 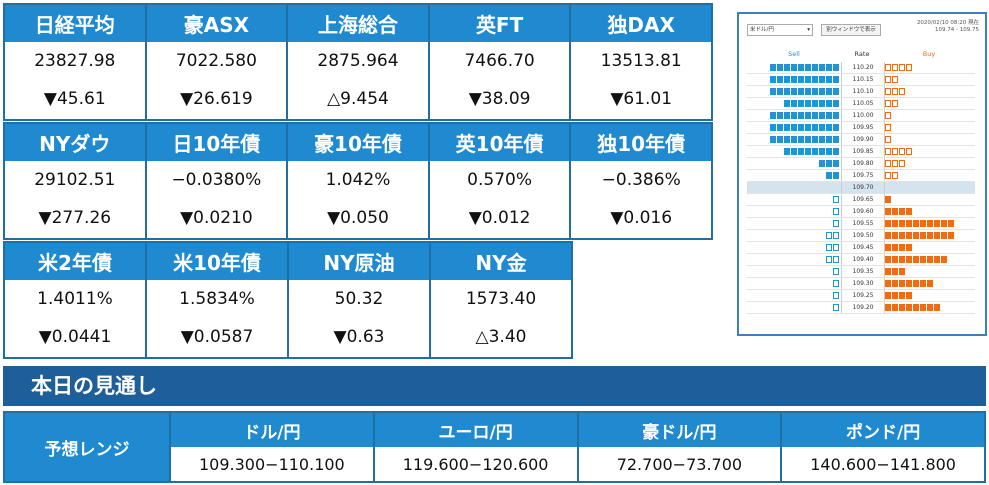 I want to click on market-name: 独10年債, so click(x=641, y=142).